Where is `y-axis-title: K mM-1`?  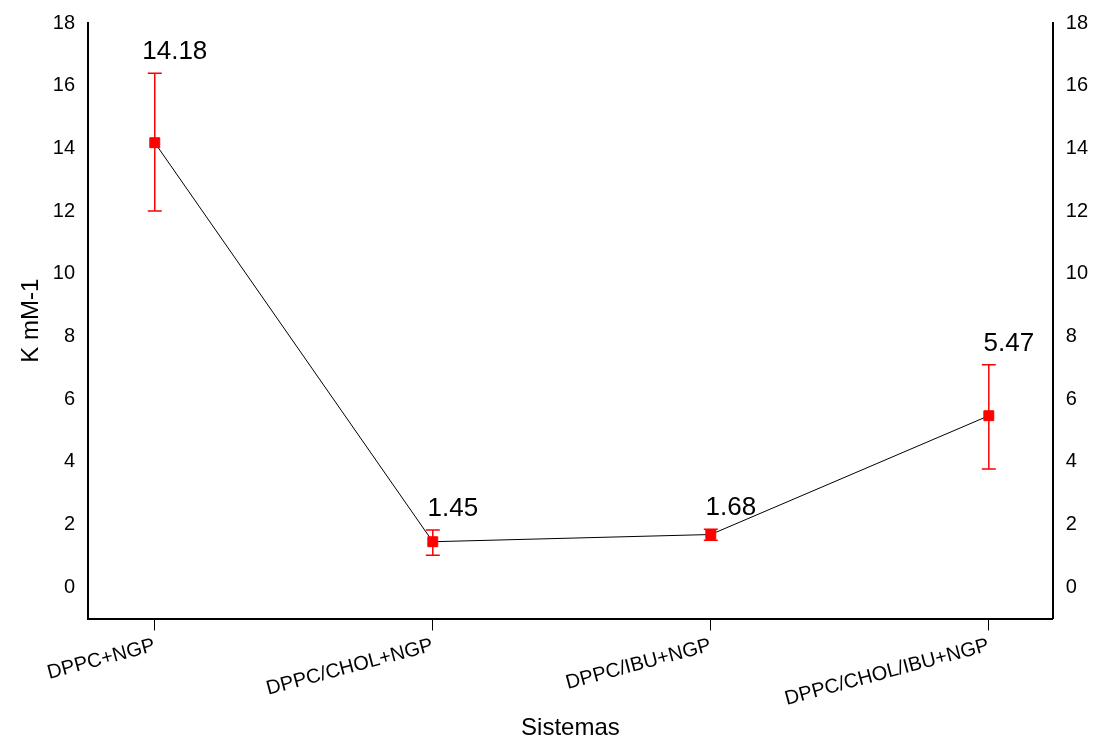 y-axis-title: K mM-1 is located at coordinates (30, 320).